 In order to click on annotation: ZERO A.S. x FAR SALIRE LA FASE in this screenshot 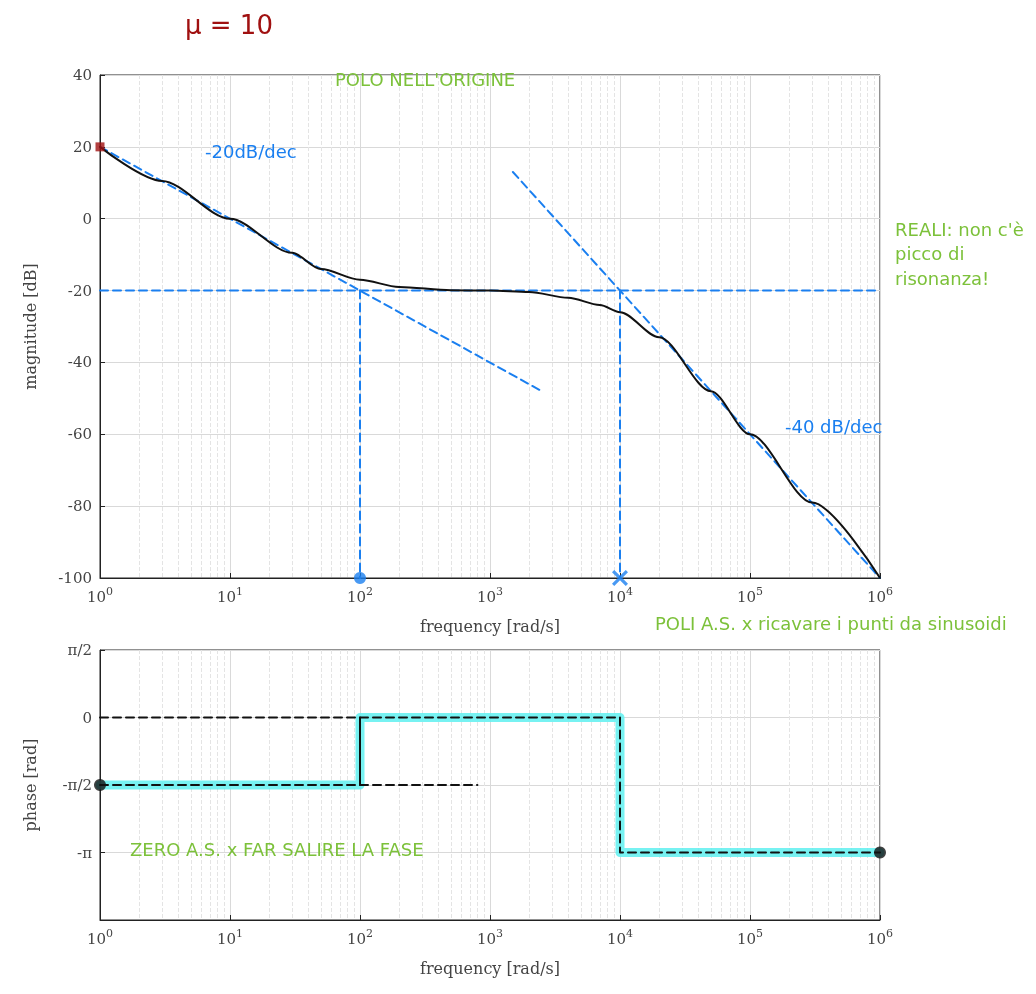, I will do `click(277, 850)`.